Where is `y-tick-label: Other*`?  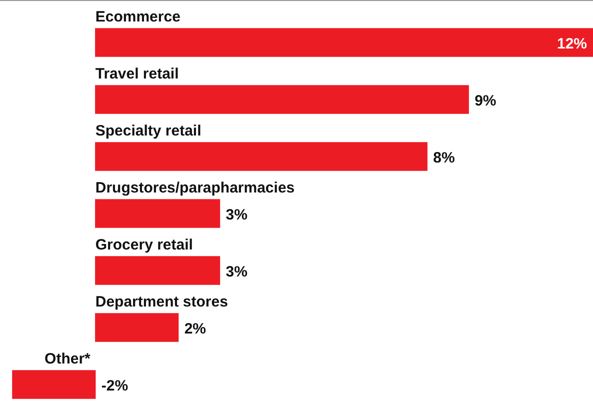 y-tick-label: Other* is located at coordinates (67, 359).